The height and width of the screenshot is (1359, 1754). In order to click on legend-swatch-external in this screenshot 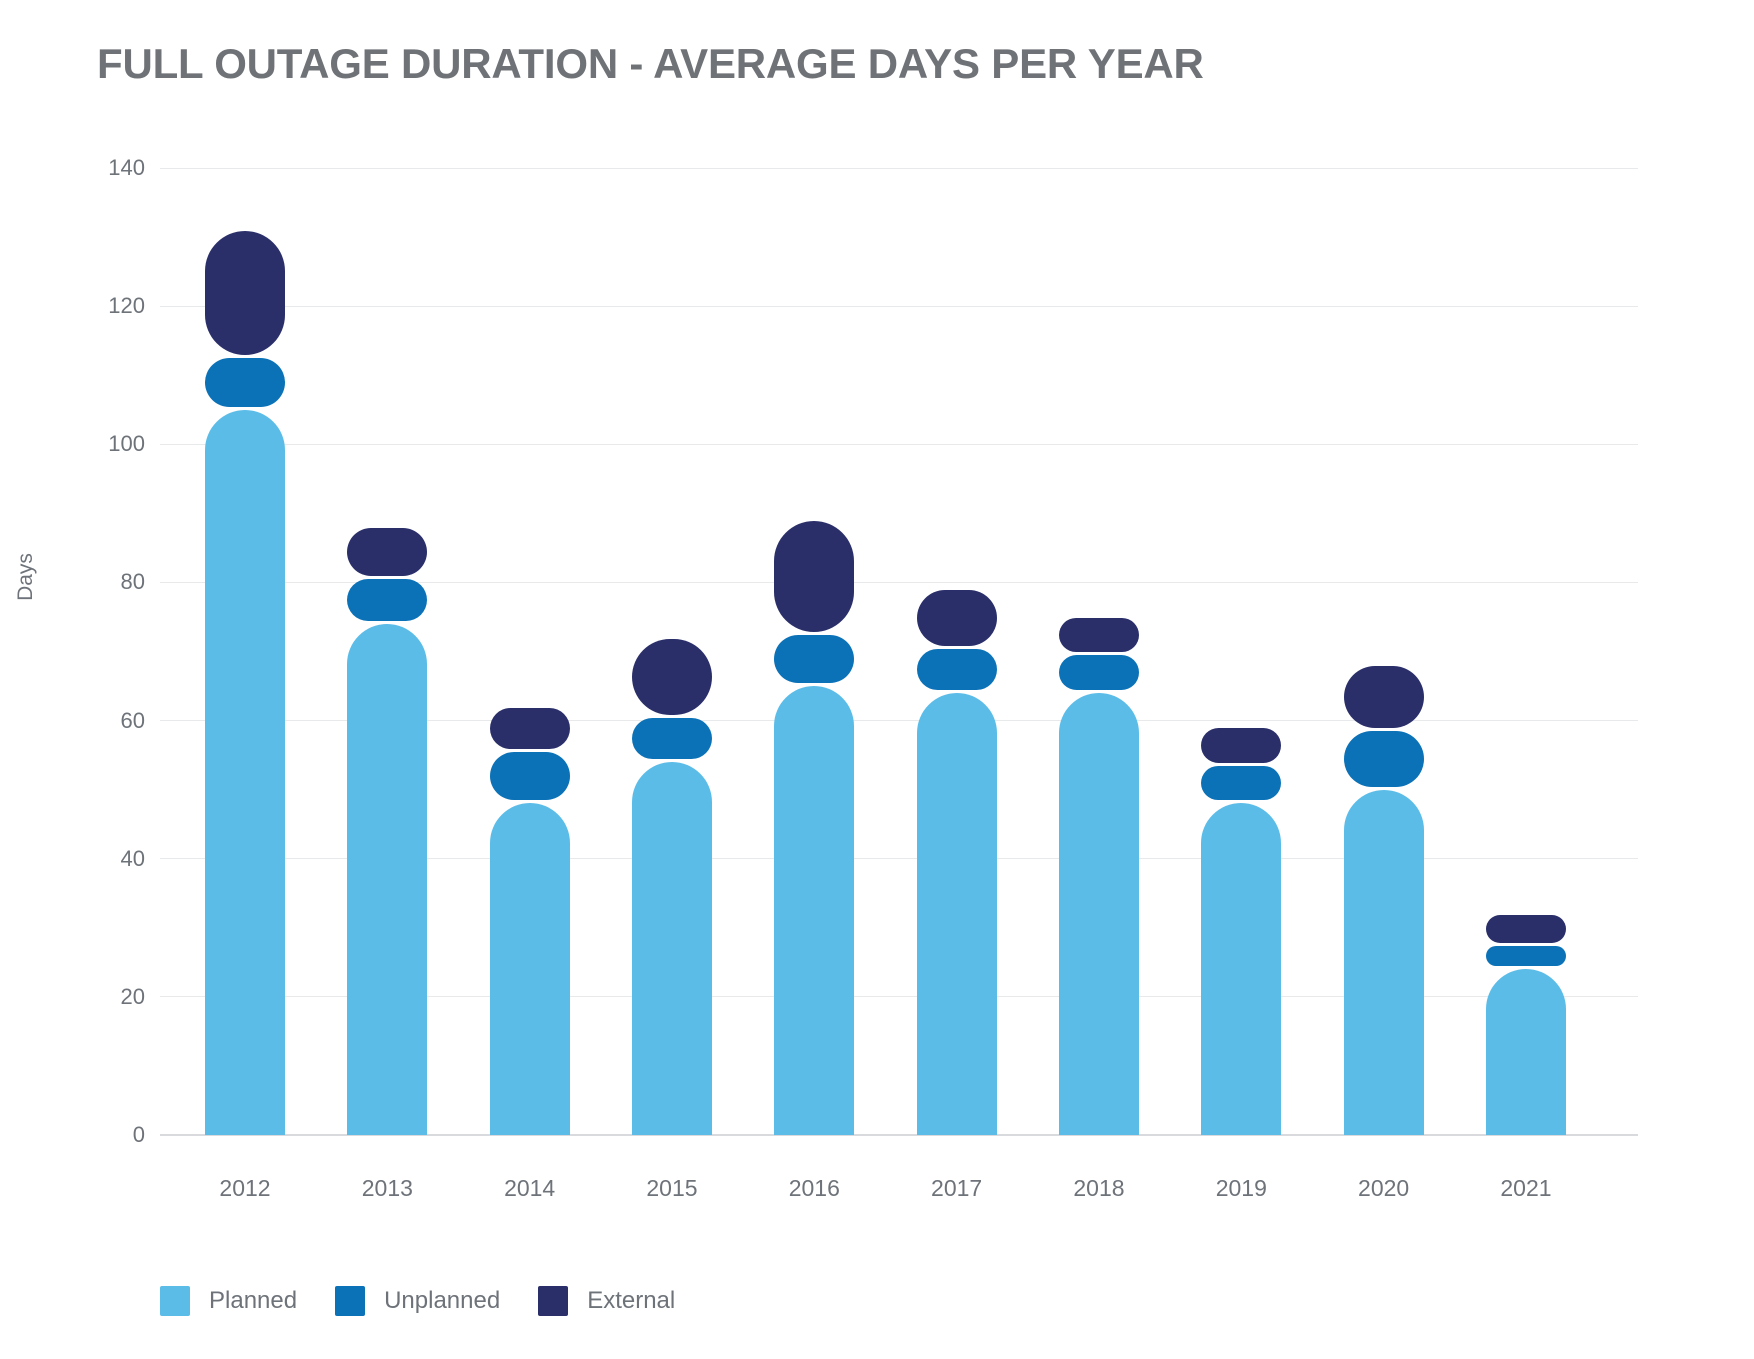, I will do `click(553, 1301)`.